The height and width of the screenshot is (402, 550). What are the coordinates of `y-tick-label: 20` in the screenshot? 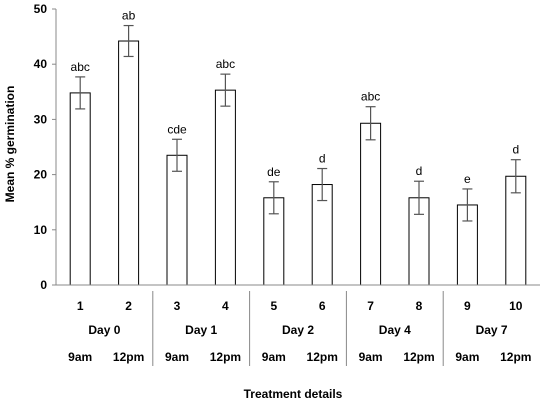 It's located at (41, 175).